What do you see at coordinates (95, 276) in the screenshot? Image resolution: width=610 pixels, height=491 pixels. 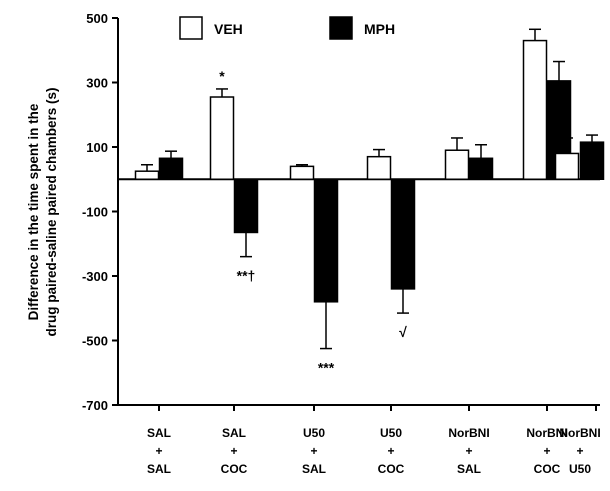 I see `y-tick-label: -300` at bounding box center [95, 276].